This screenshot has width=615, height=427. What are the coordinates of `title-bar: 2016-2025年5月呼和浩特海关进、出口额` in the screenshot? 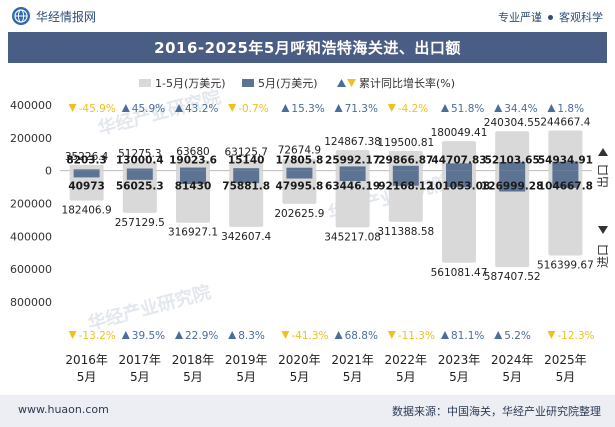 It's located at (307, 47).